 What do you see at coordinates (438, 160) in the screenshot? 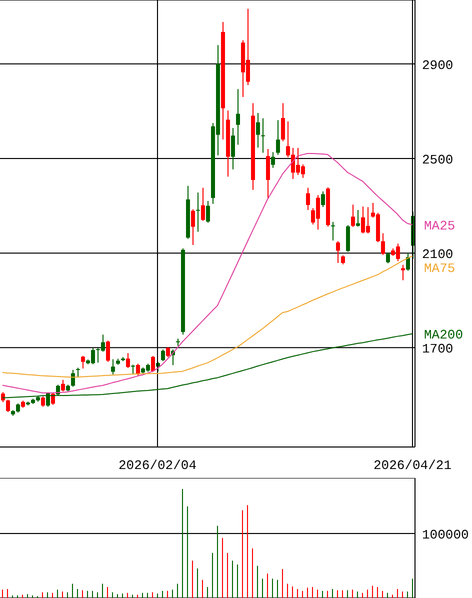
I see `y-tick-label: 2500` at bounding box center [438, 160].